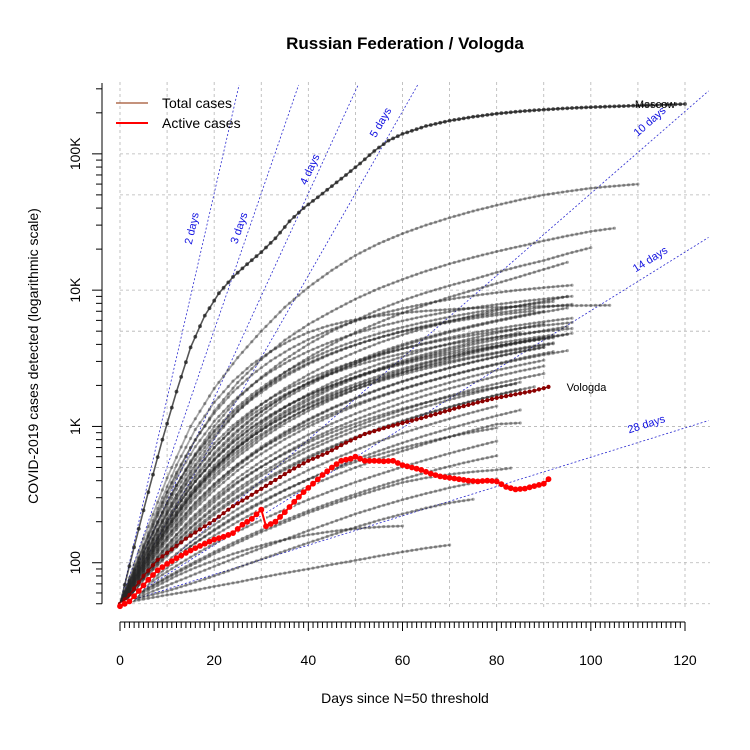  What do you see at coordinates (179, 344) in the screenshot?
I see `doubling-line` at bounding box center [179, 344].